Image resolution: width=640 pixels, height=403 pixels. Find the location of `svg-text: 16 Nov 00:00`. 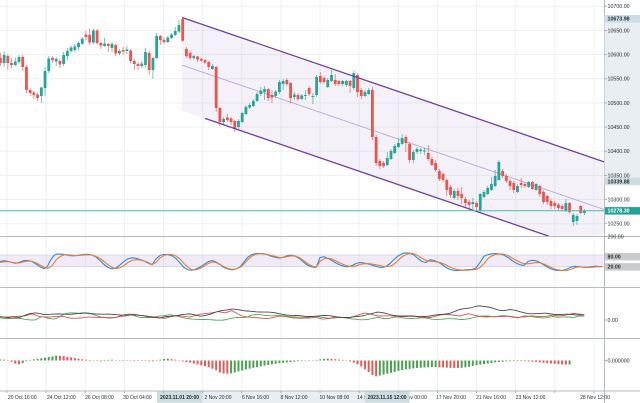

svg-text: 16 Nov 00:00 is located at coordinates (412, 398).